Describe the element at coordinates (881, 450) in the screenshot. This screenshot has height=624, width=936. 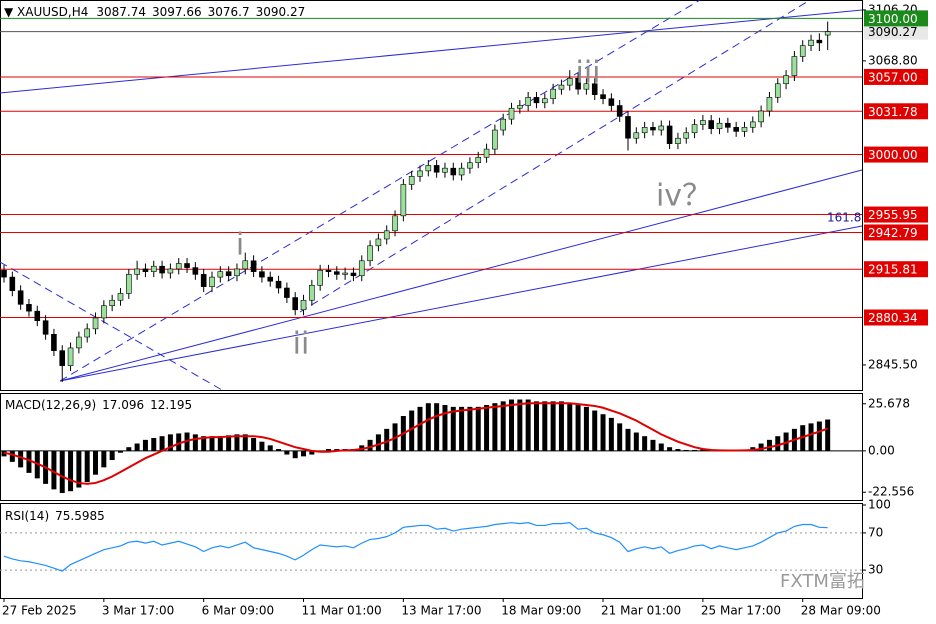
I see `y-tick-label: 0.00` at that location.